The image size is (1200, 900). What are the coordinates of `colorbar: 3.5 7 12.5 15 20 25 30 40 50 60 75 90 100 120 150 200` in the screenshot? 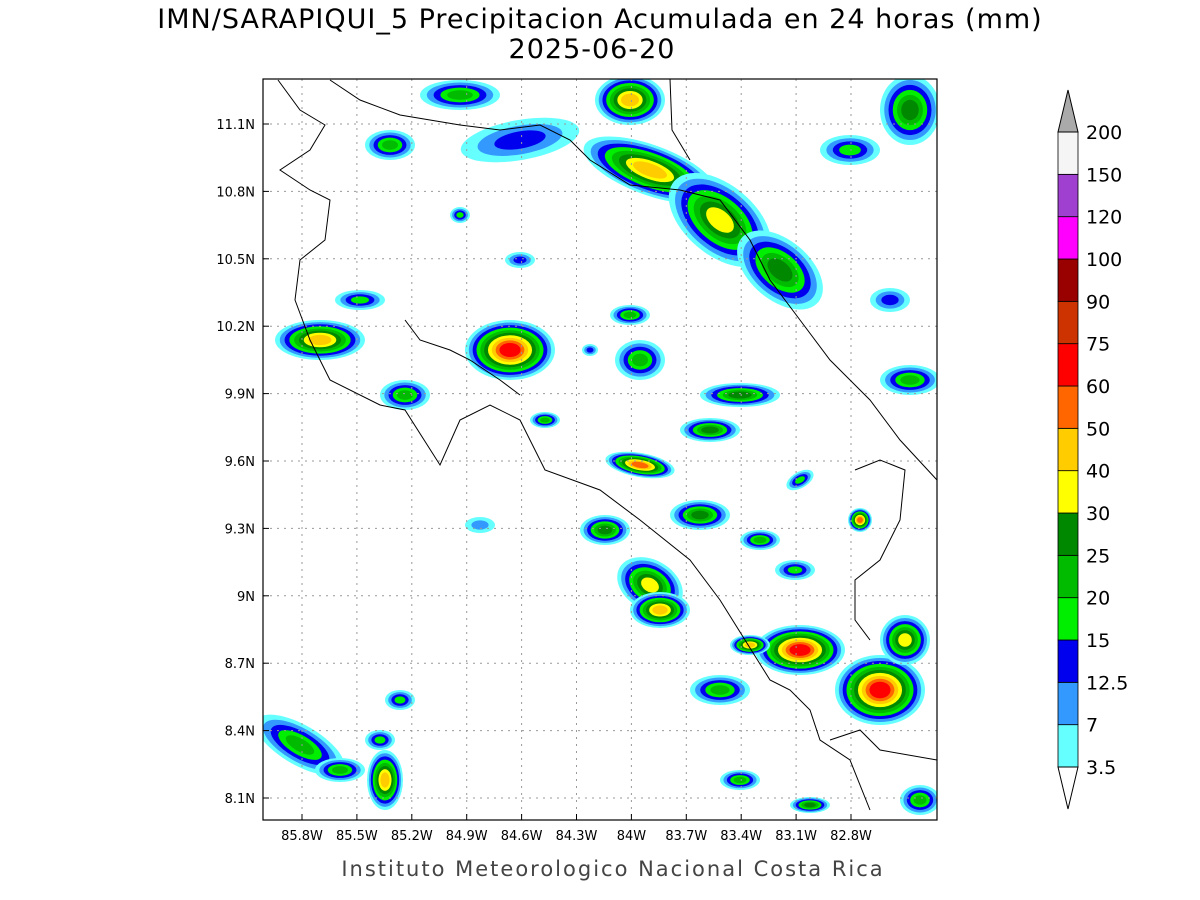 It's located at (1092, 449).